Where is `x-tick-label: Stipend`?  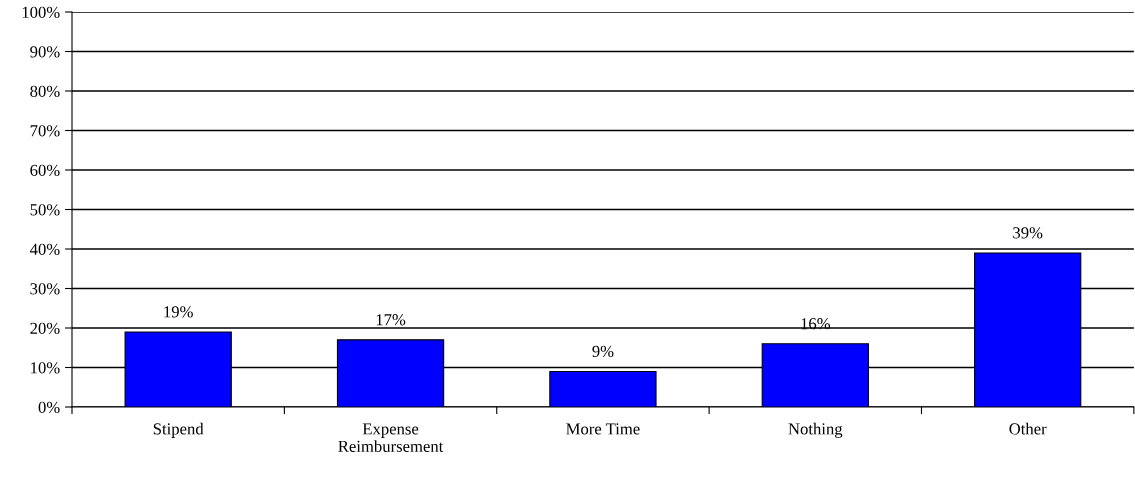
x-tick-label: Stipend is located at coordinates (178, 430).